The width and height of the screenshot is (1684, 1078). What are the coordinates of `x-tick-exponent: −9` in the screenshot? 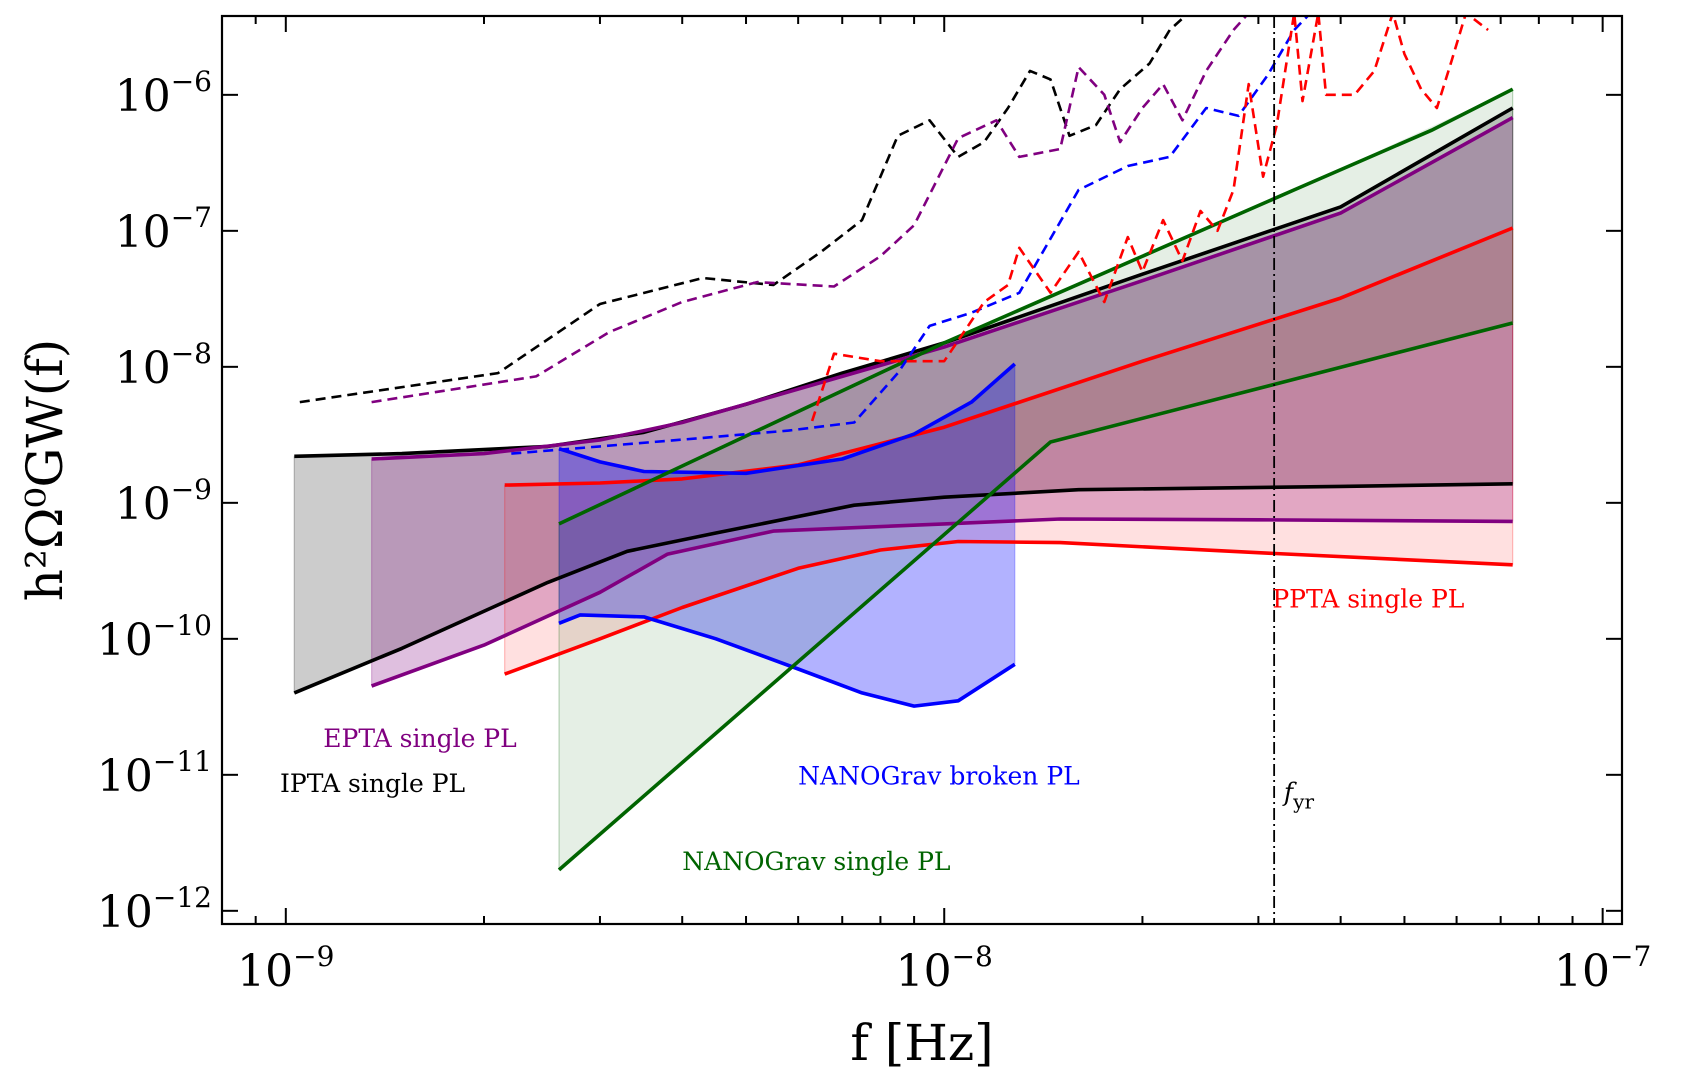 It's located at (313, 956).